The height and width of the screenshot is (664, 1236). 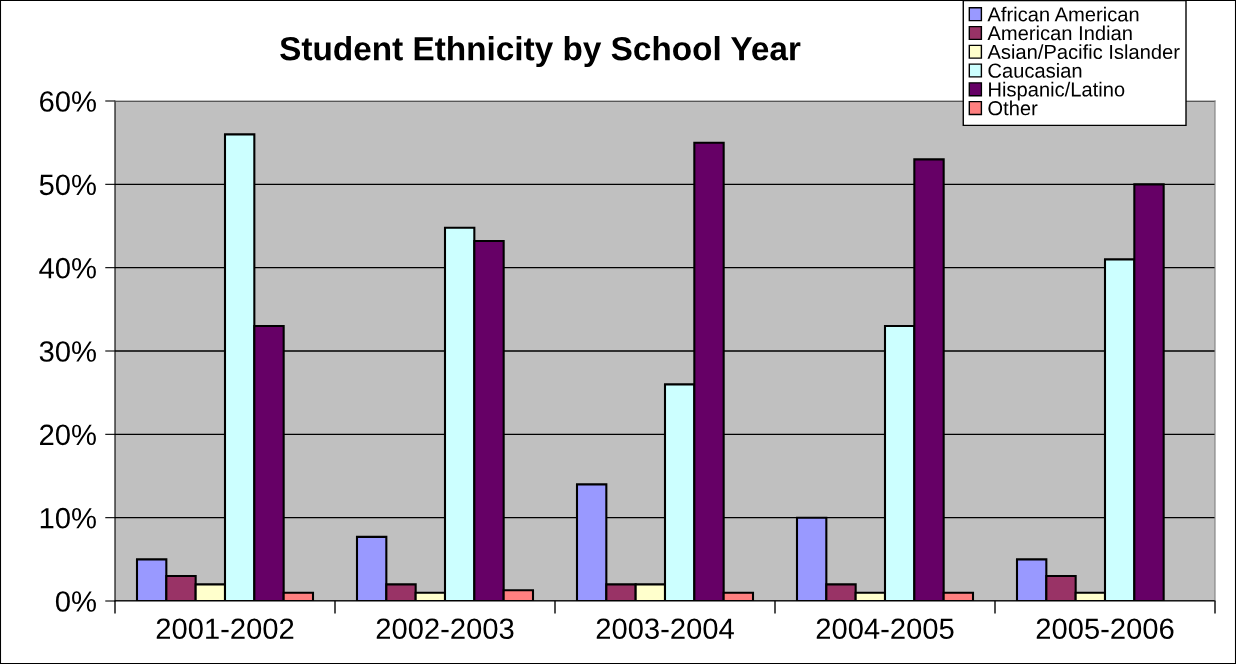 What do you see at coordinates (67, 268) in the screenshot?
I see `y-tick-label: 40%` at bounding box center [67, 268].